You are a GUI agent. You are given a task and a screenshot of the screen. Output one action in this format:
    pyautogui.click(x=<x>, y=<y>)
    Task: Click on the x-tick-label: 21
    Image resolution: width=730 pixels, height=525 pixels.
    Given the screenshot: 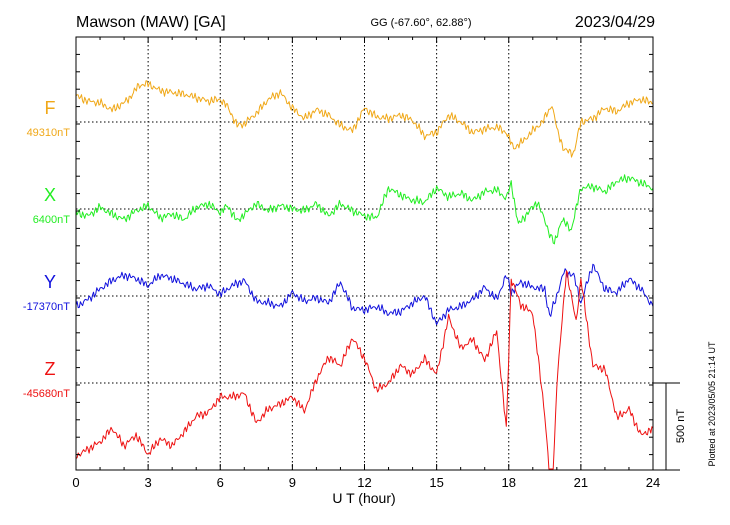 What is the action you would take?
    pyautogui.click(x=581, y=482)
    